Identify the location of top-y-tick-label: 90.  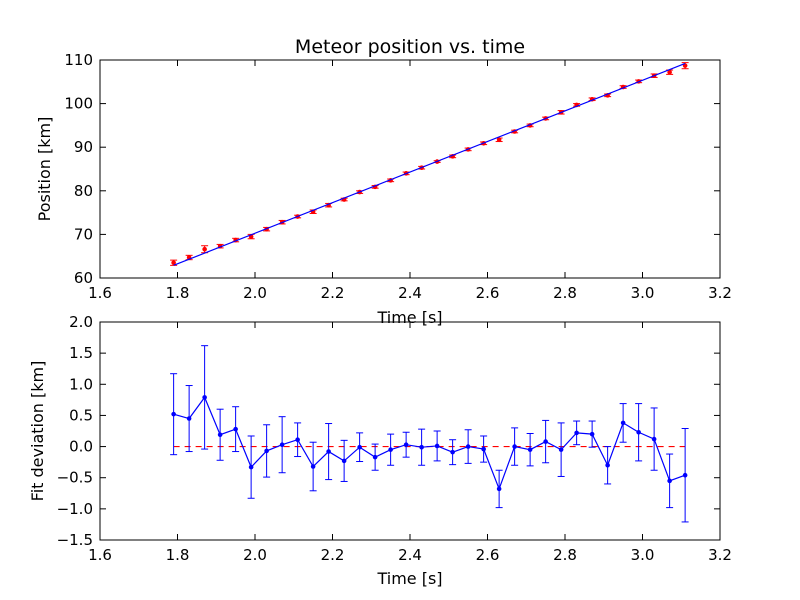
(83, 147).